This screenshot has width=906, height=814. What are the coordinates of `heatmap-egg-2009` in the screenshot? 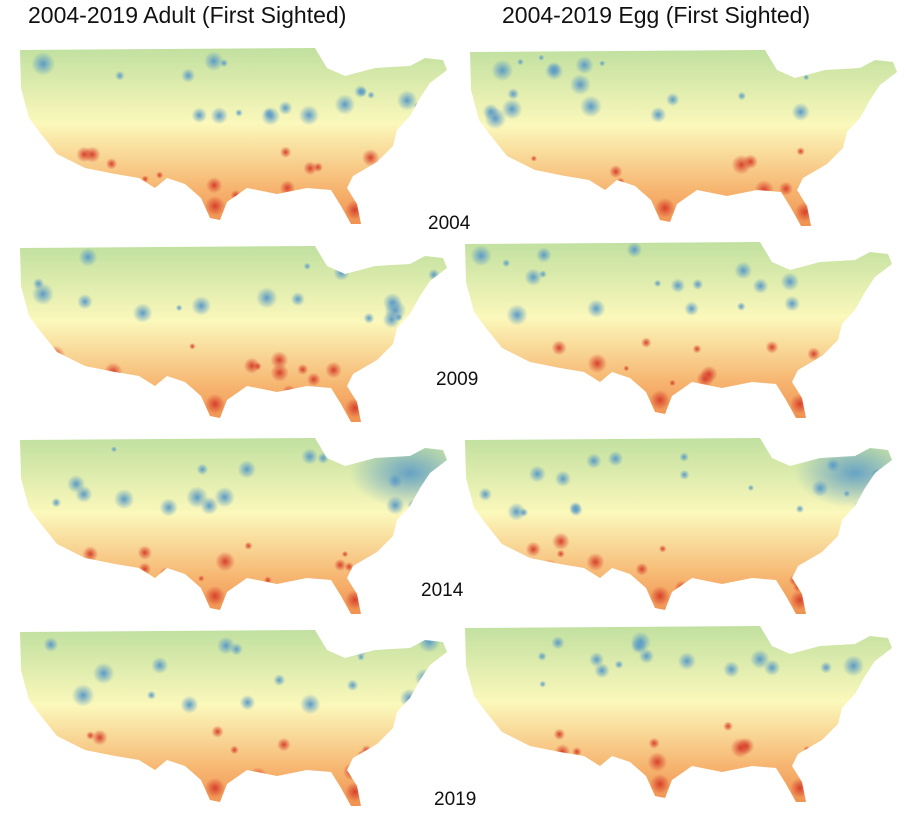 It's located at (678, 330).